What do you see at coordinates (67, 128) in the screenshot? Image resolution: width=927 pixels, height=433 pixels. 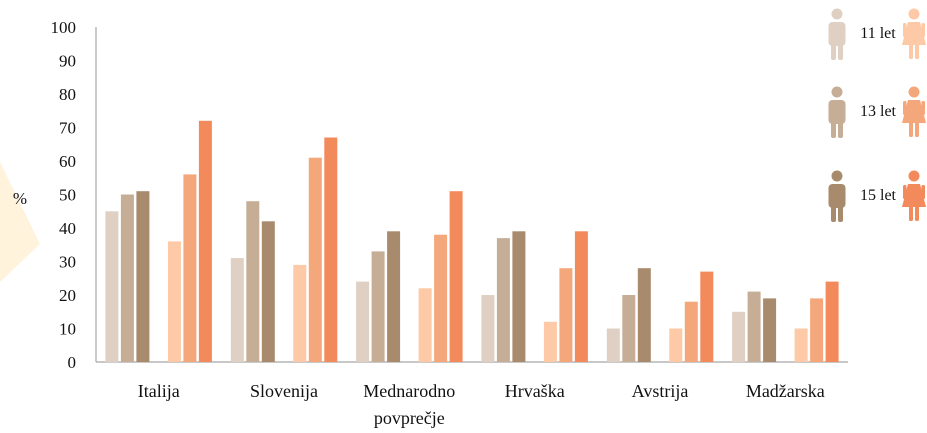 I see `y-tick-label: 70` at bounding box center [67, 128].